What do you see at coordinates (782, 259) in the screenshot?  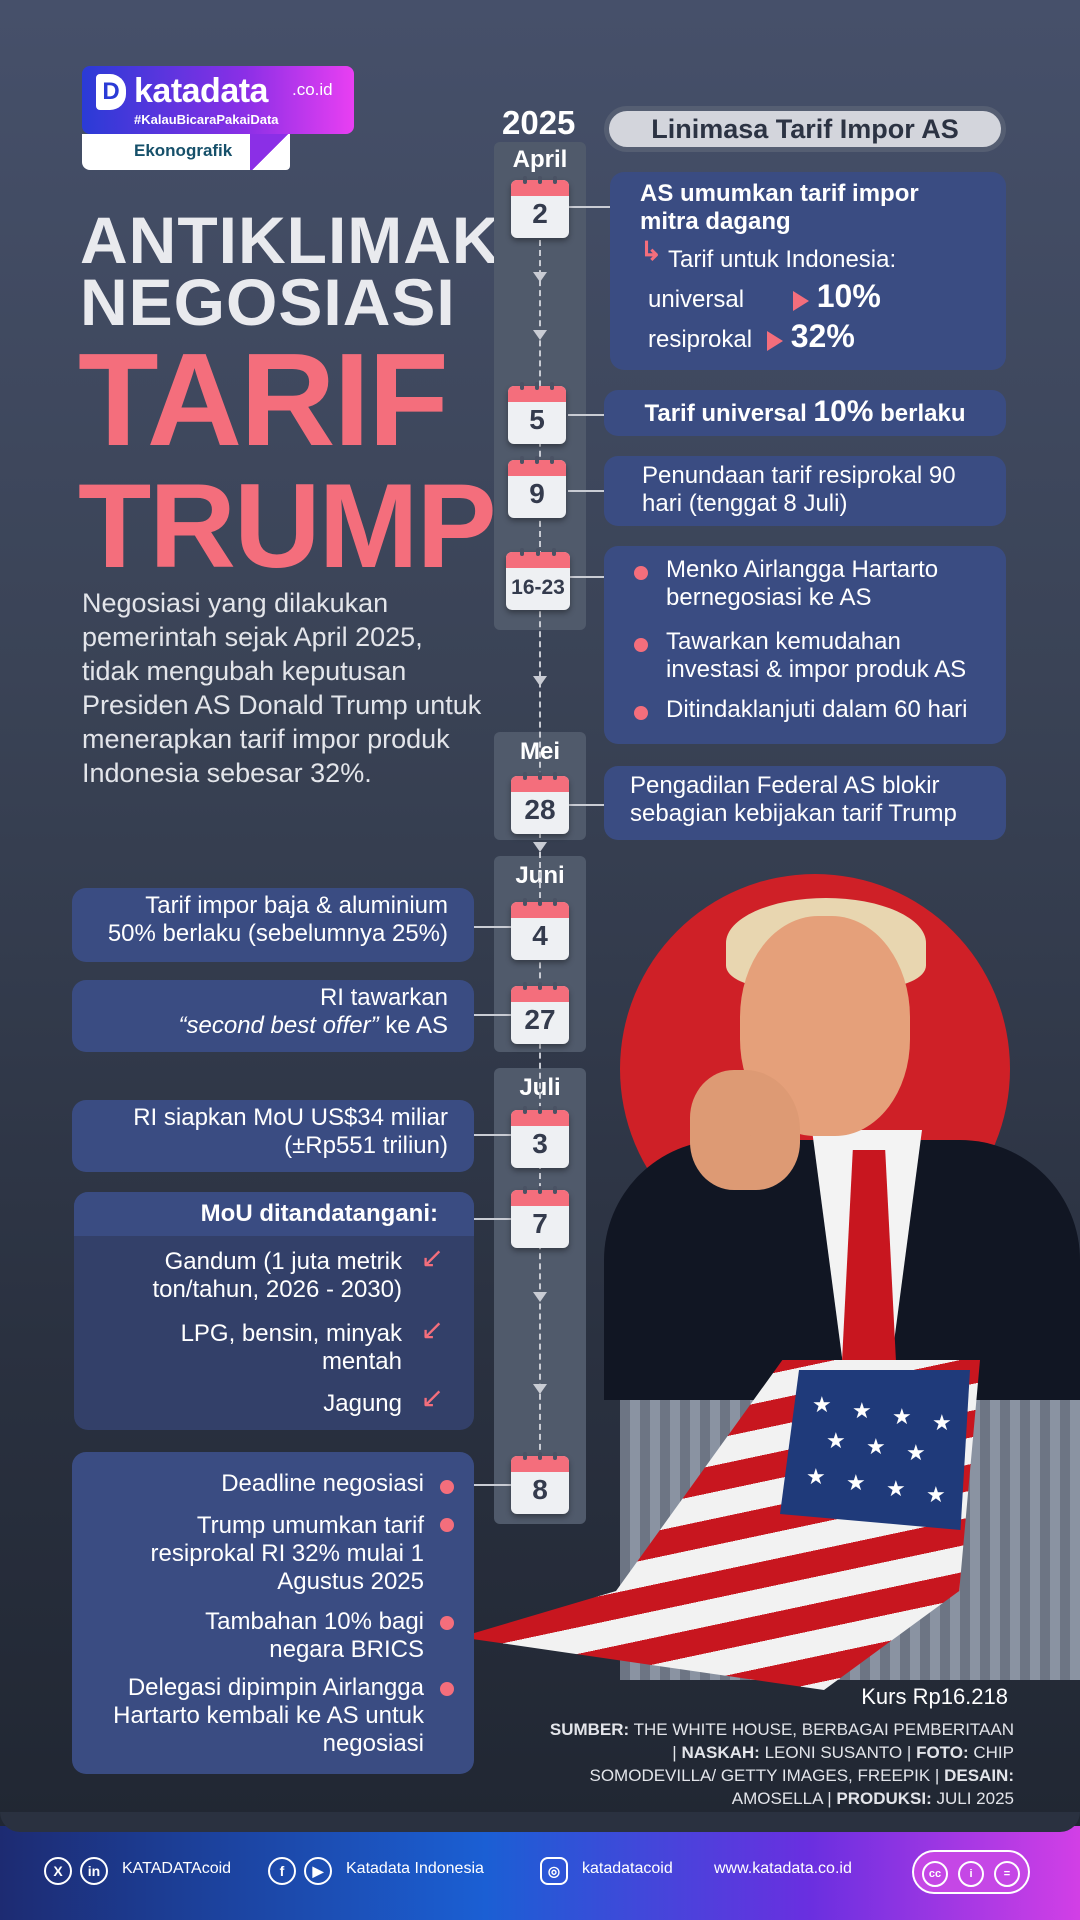 I see `event-apr-2-sub: Tarif untuk Indonesia:` at bounding box center [782, 259].